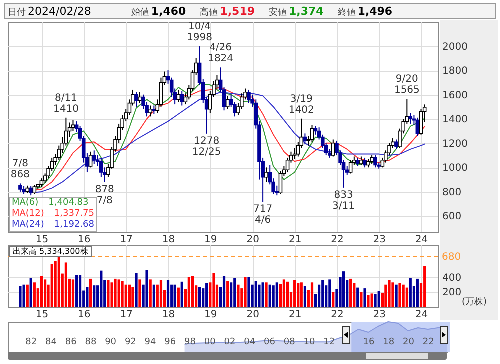 The height and width of the screenshot is (364, 500). Describe the element at coordinates (330, 343) in the screenshot. I see `x-tick-label: 12` at that location.